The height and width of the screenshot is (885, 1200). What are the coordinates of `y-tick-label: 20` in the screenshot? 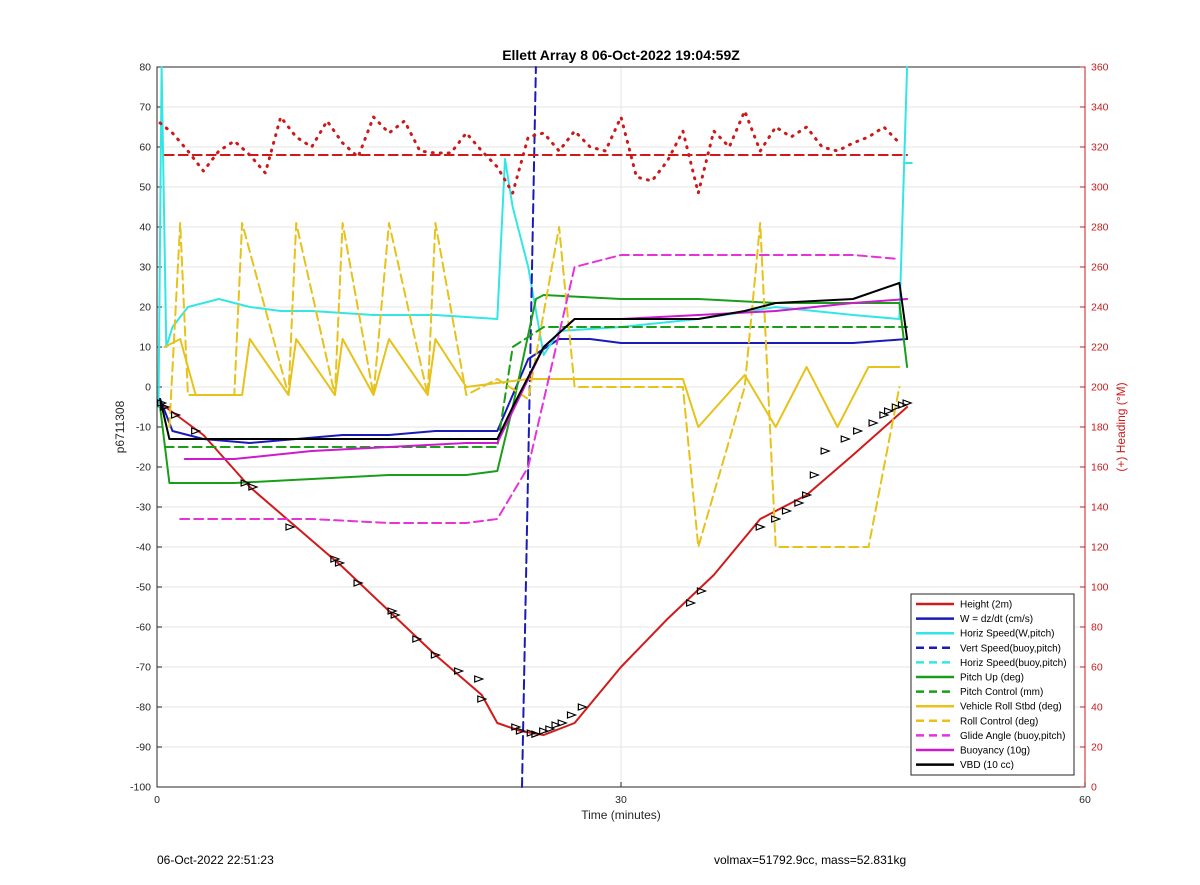 It's located at (145, 308).